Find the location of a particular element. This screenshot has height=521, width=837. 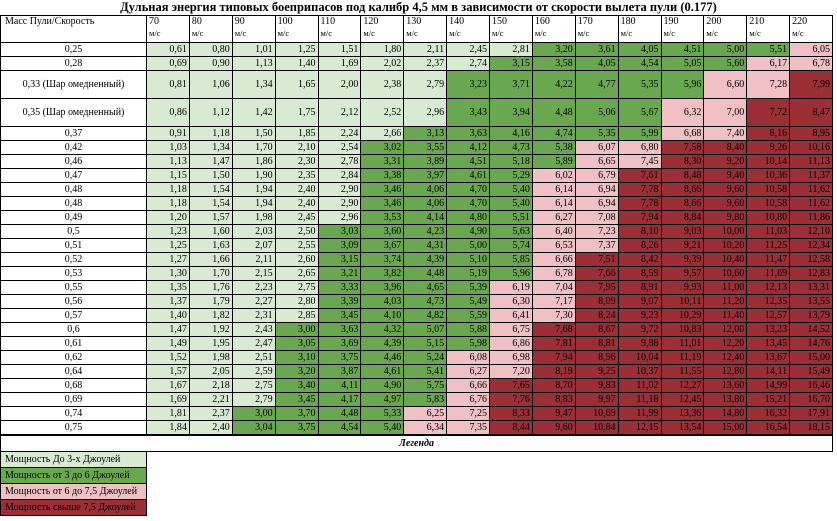

speed-header-220: 220 м/с is located at coordinates (811, 29).